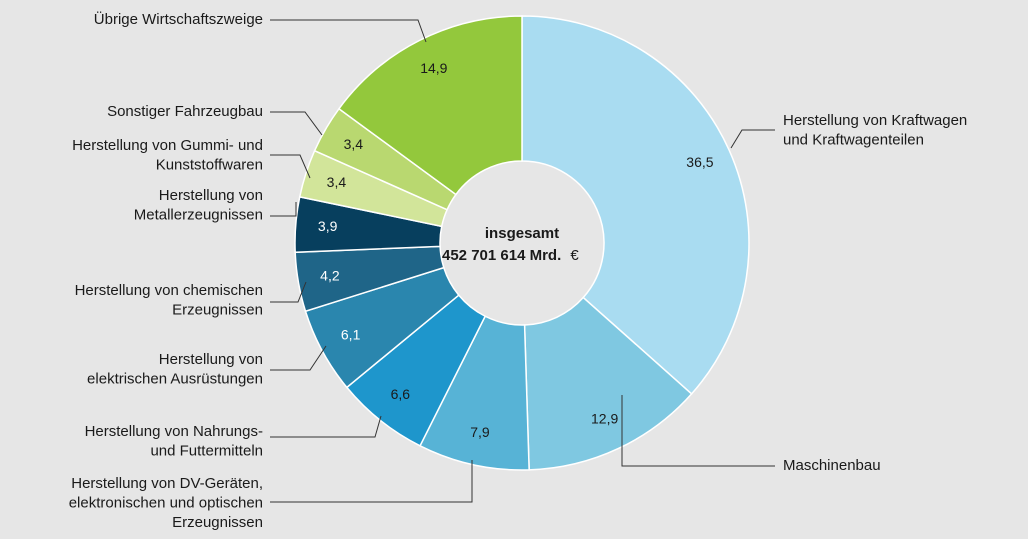  What do you see at coordinates (209, 164) in the screenshot?
I see `category-label: Kunststoffwaren` at bounding box center [209, 164].